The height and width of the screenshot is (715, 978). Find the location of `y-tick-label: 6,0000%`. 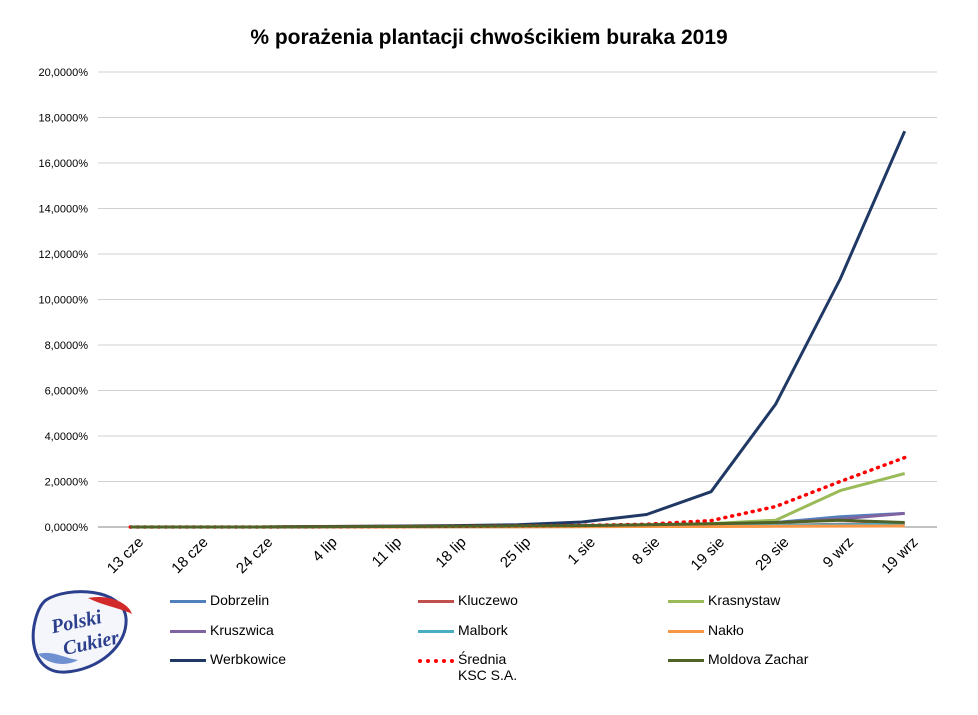

y-tick-label: 6,0000% is located at coordinates (67, 392).